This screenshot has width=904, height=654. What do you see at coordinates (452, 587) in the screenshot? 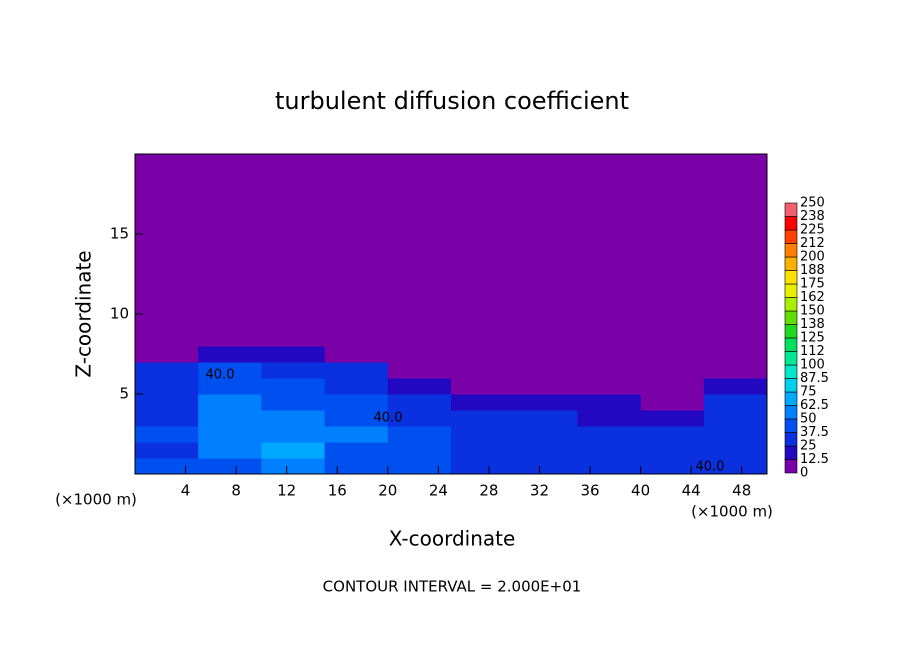
I see `footer: CONTOUR INTERVAL = 2.000E+01` at bounding box center [452, 587].